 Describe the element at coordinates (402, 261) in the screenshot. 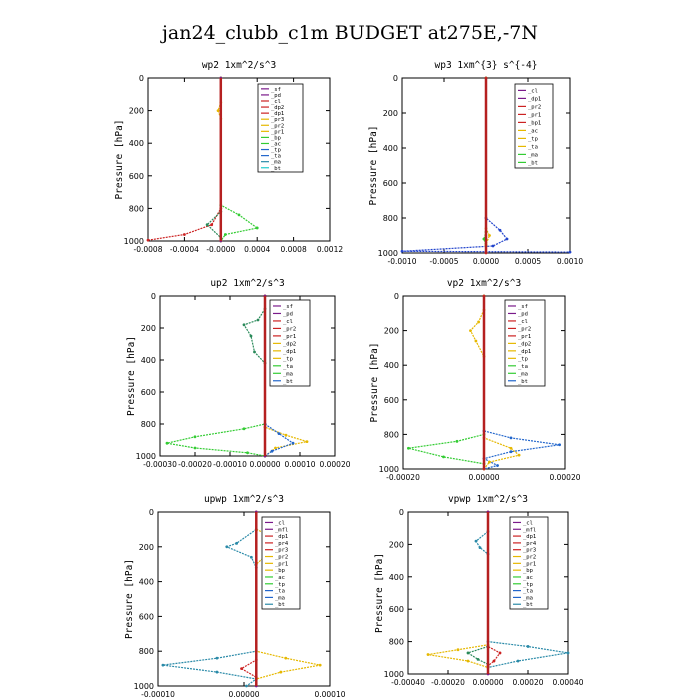

I see `x-tick-label: -0.0010` at that location.